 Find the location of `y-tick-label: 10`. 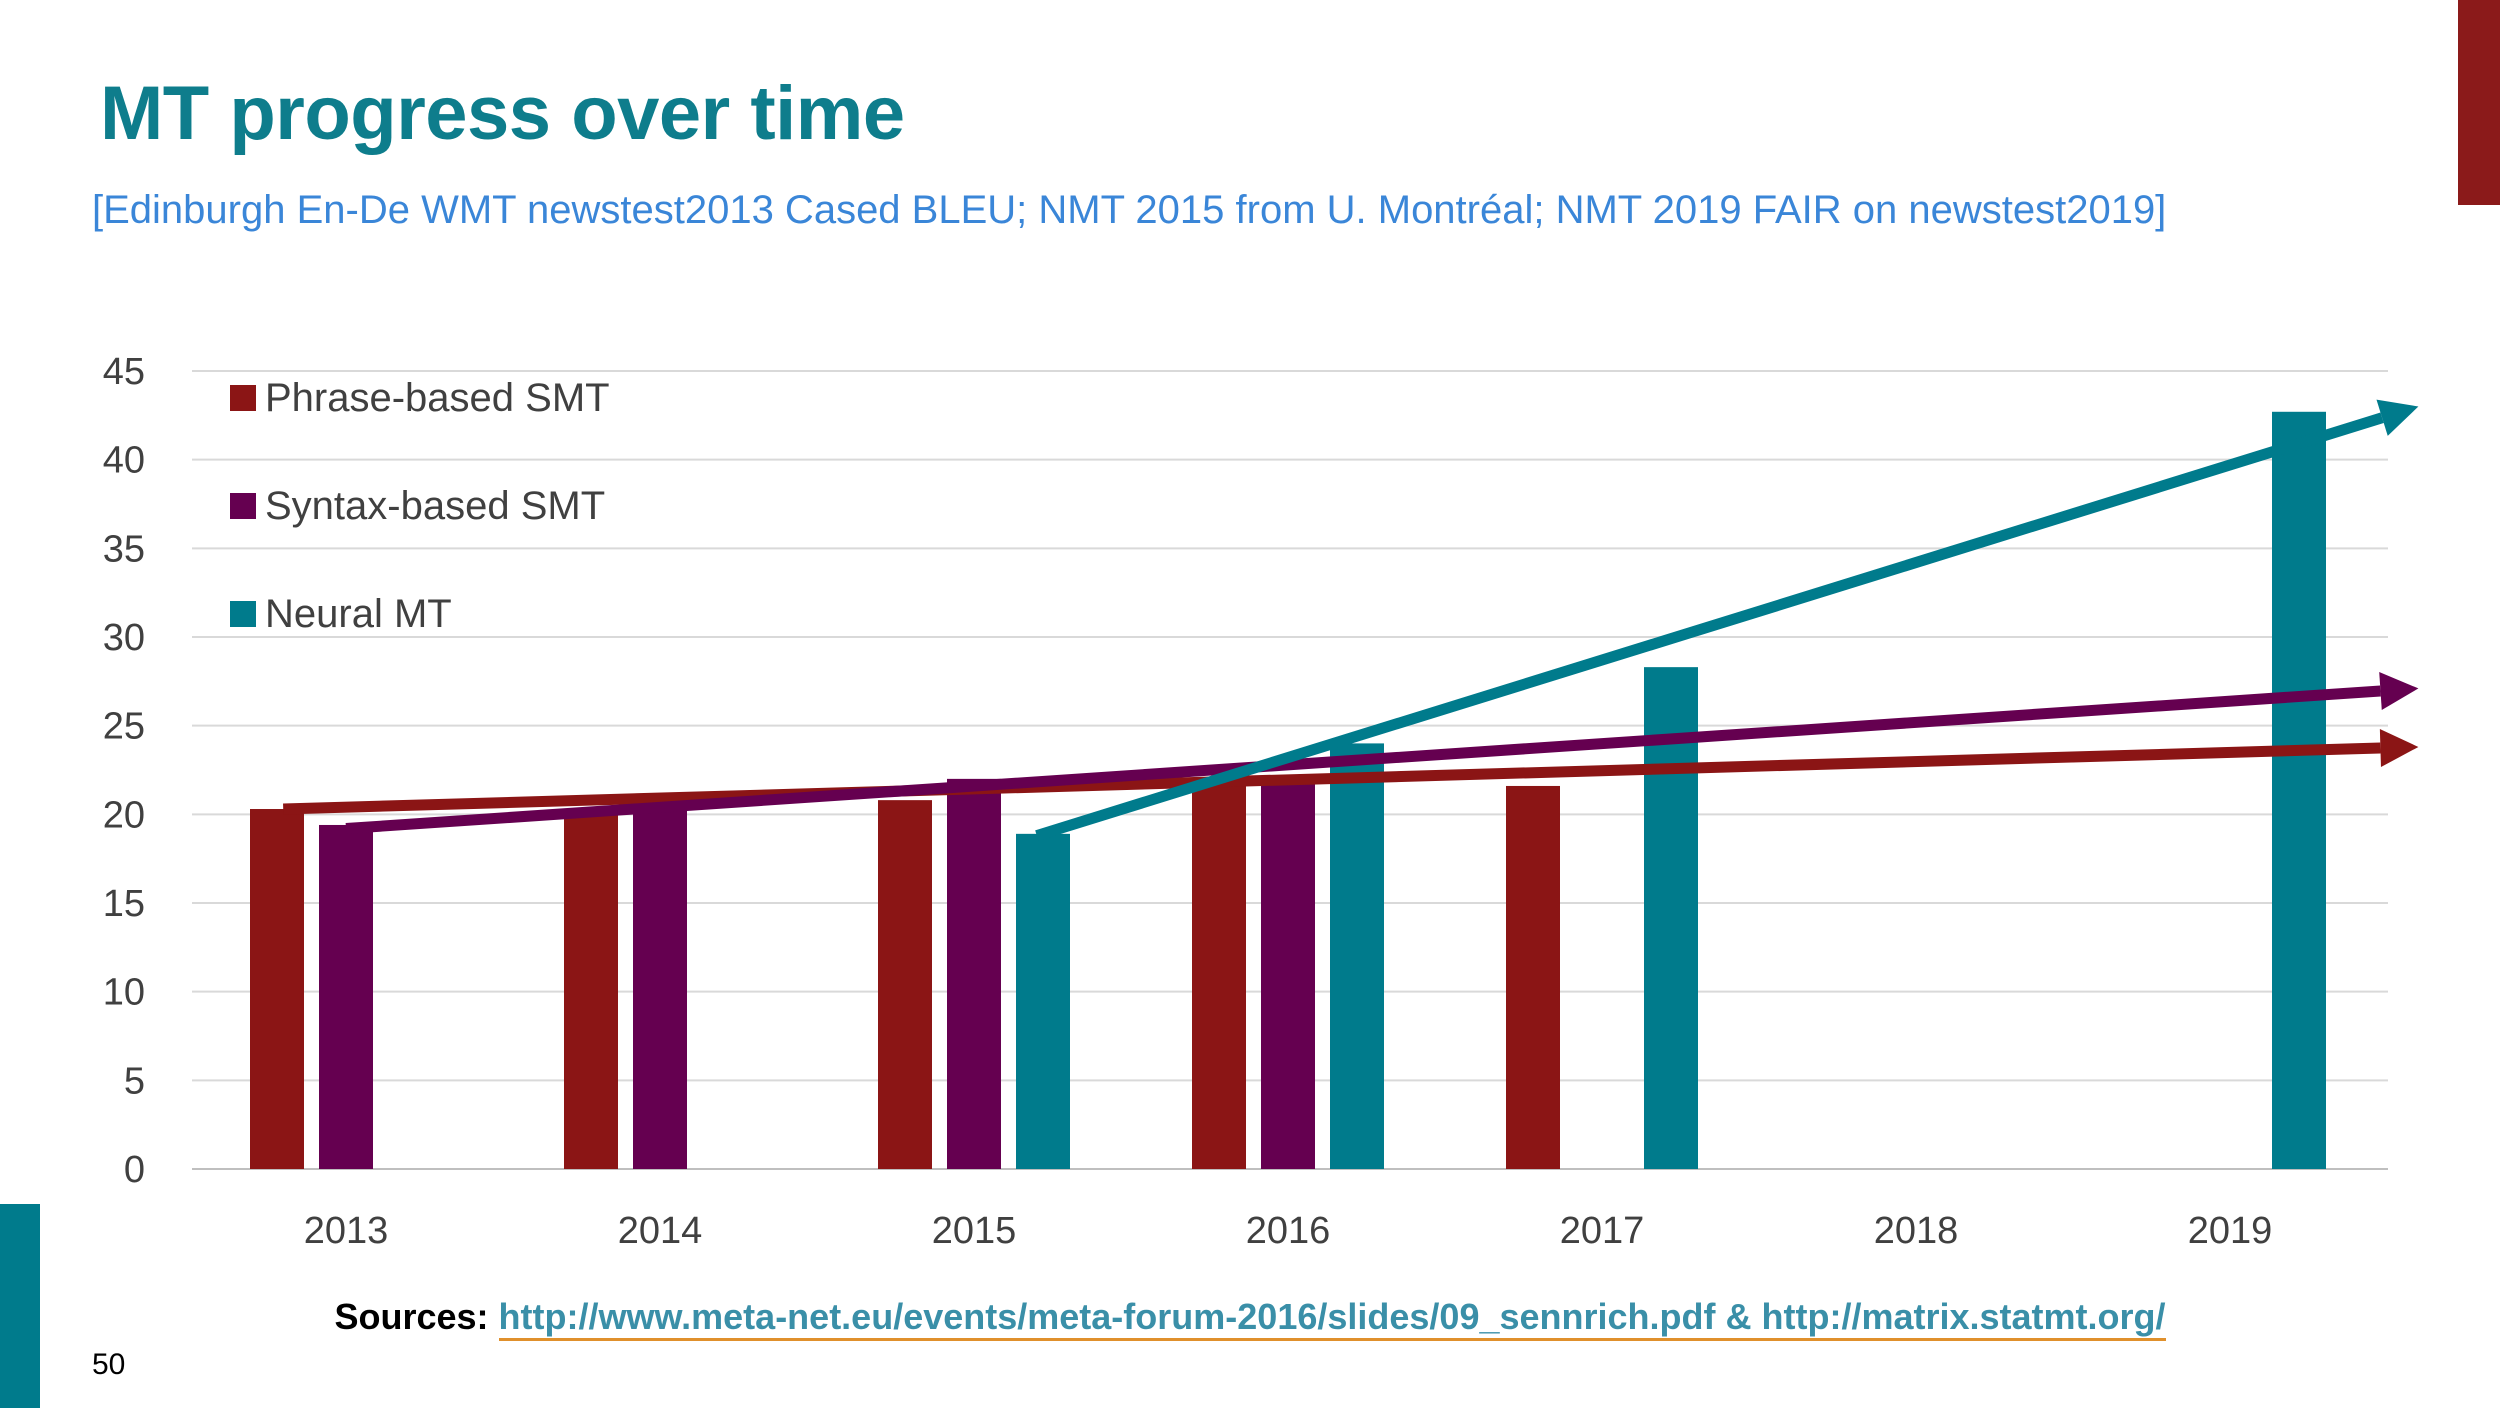

y-tick-label: 10 is located at coordinates (124, 993).